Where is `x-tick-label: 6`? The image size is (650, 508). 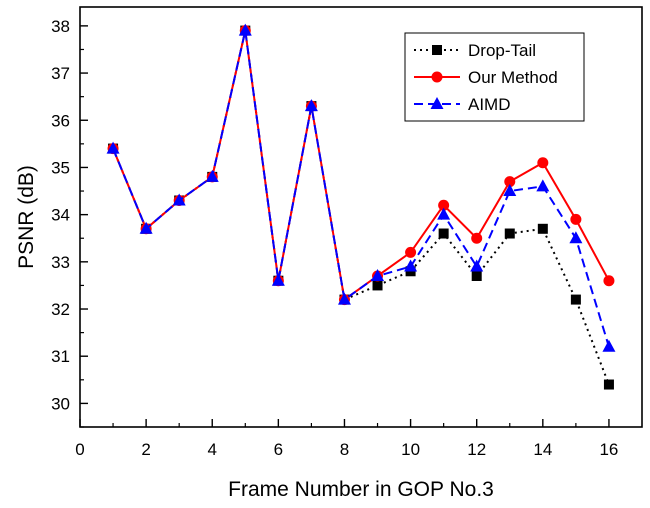
x-tick-label: 6 is located at coordinates (278, 449).